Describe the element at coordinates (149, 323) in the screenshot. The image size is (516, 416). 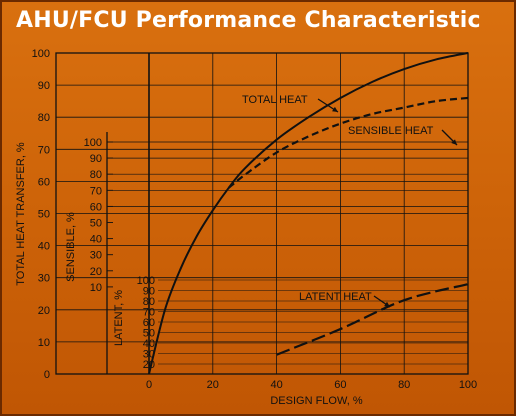
I see `y-tick-label-latent: 60` at that location.